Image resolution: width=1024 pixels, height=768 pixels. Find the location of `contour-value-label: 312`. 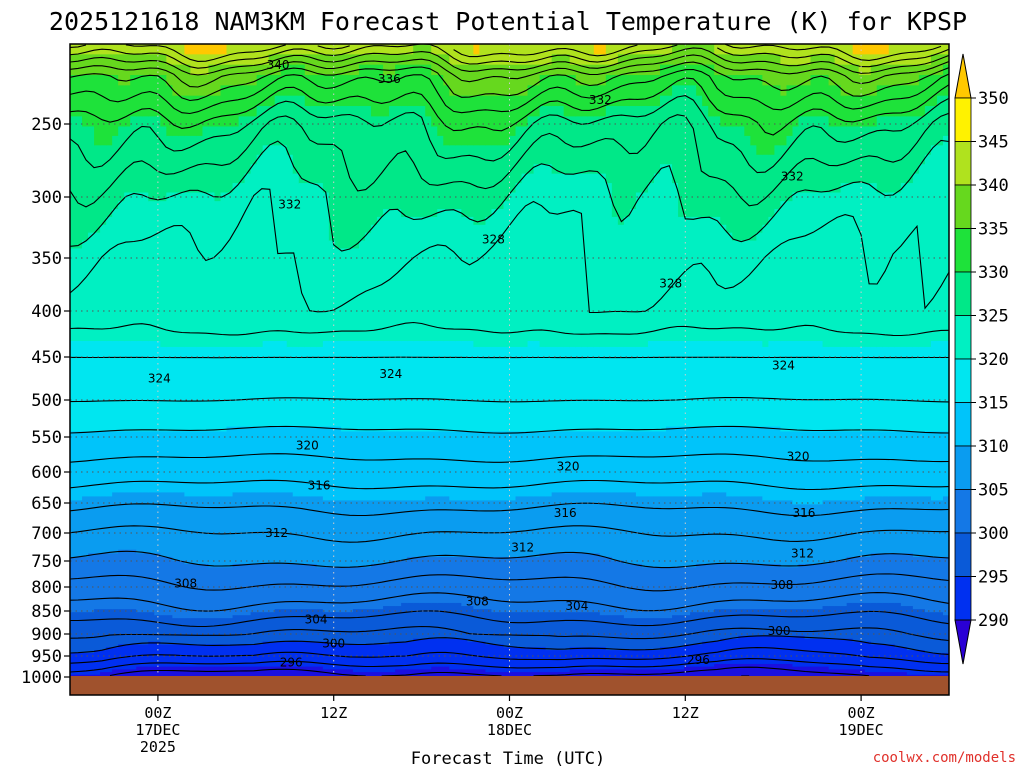

contour-value-label: 312 is located at coordinates (276, 533).